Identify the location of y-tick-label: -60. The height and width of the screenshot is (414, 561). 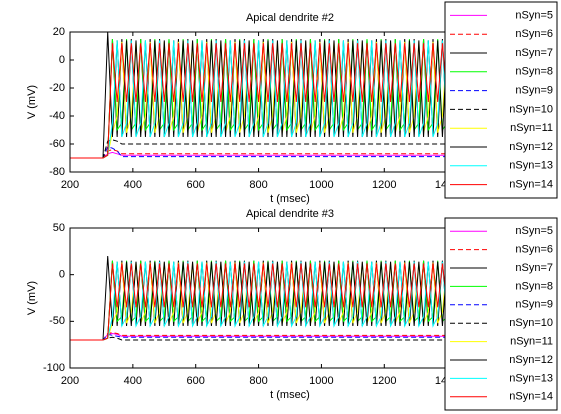
(57, 144).